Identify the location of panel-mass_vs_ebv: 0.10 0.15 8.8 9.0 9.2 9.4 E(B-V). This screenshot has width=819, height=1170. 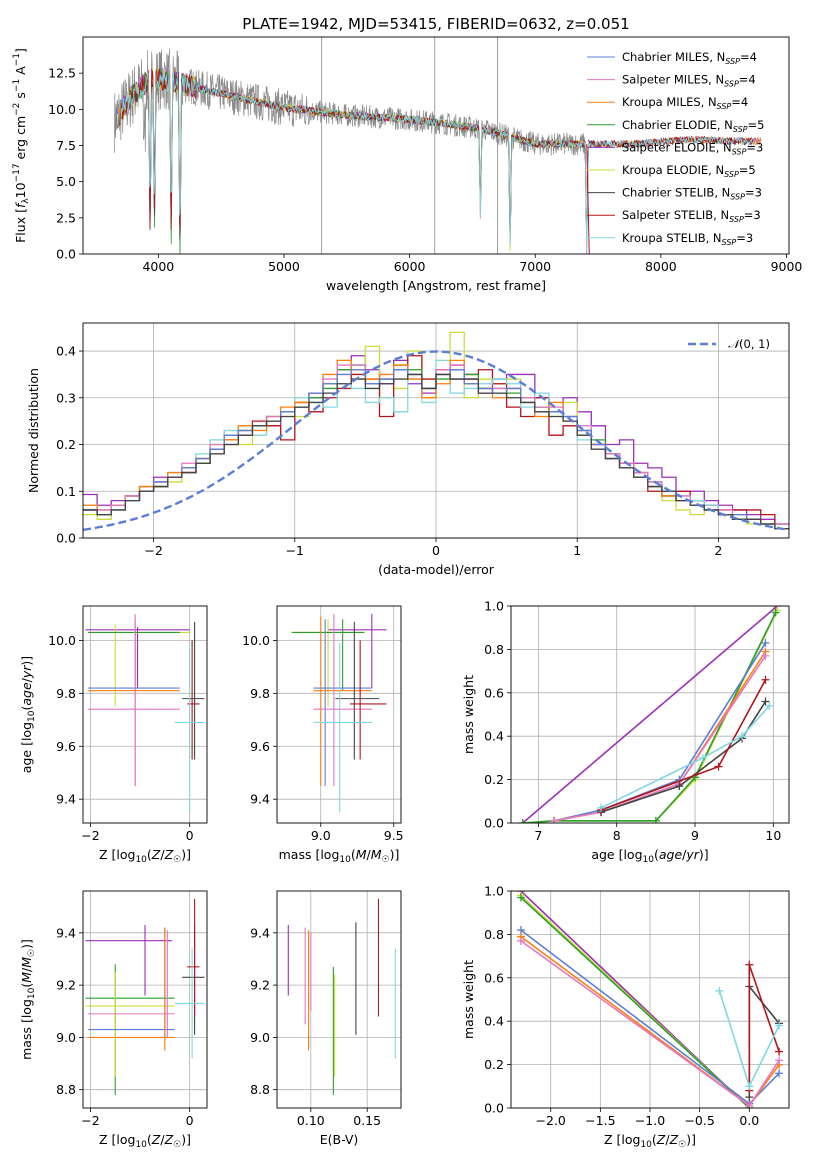
(326, 1018).